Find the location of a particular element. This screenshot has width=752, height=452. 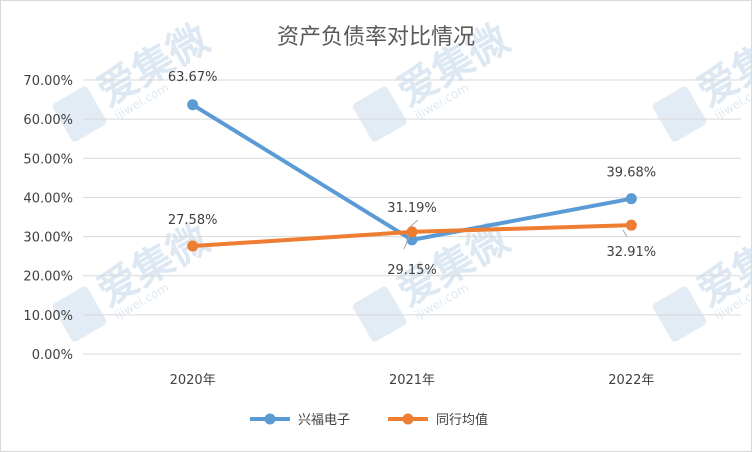

data-label: 31.19% is located at coordinates (412, 208).